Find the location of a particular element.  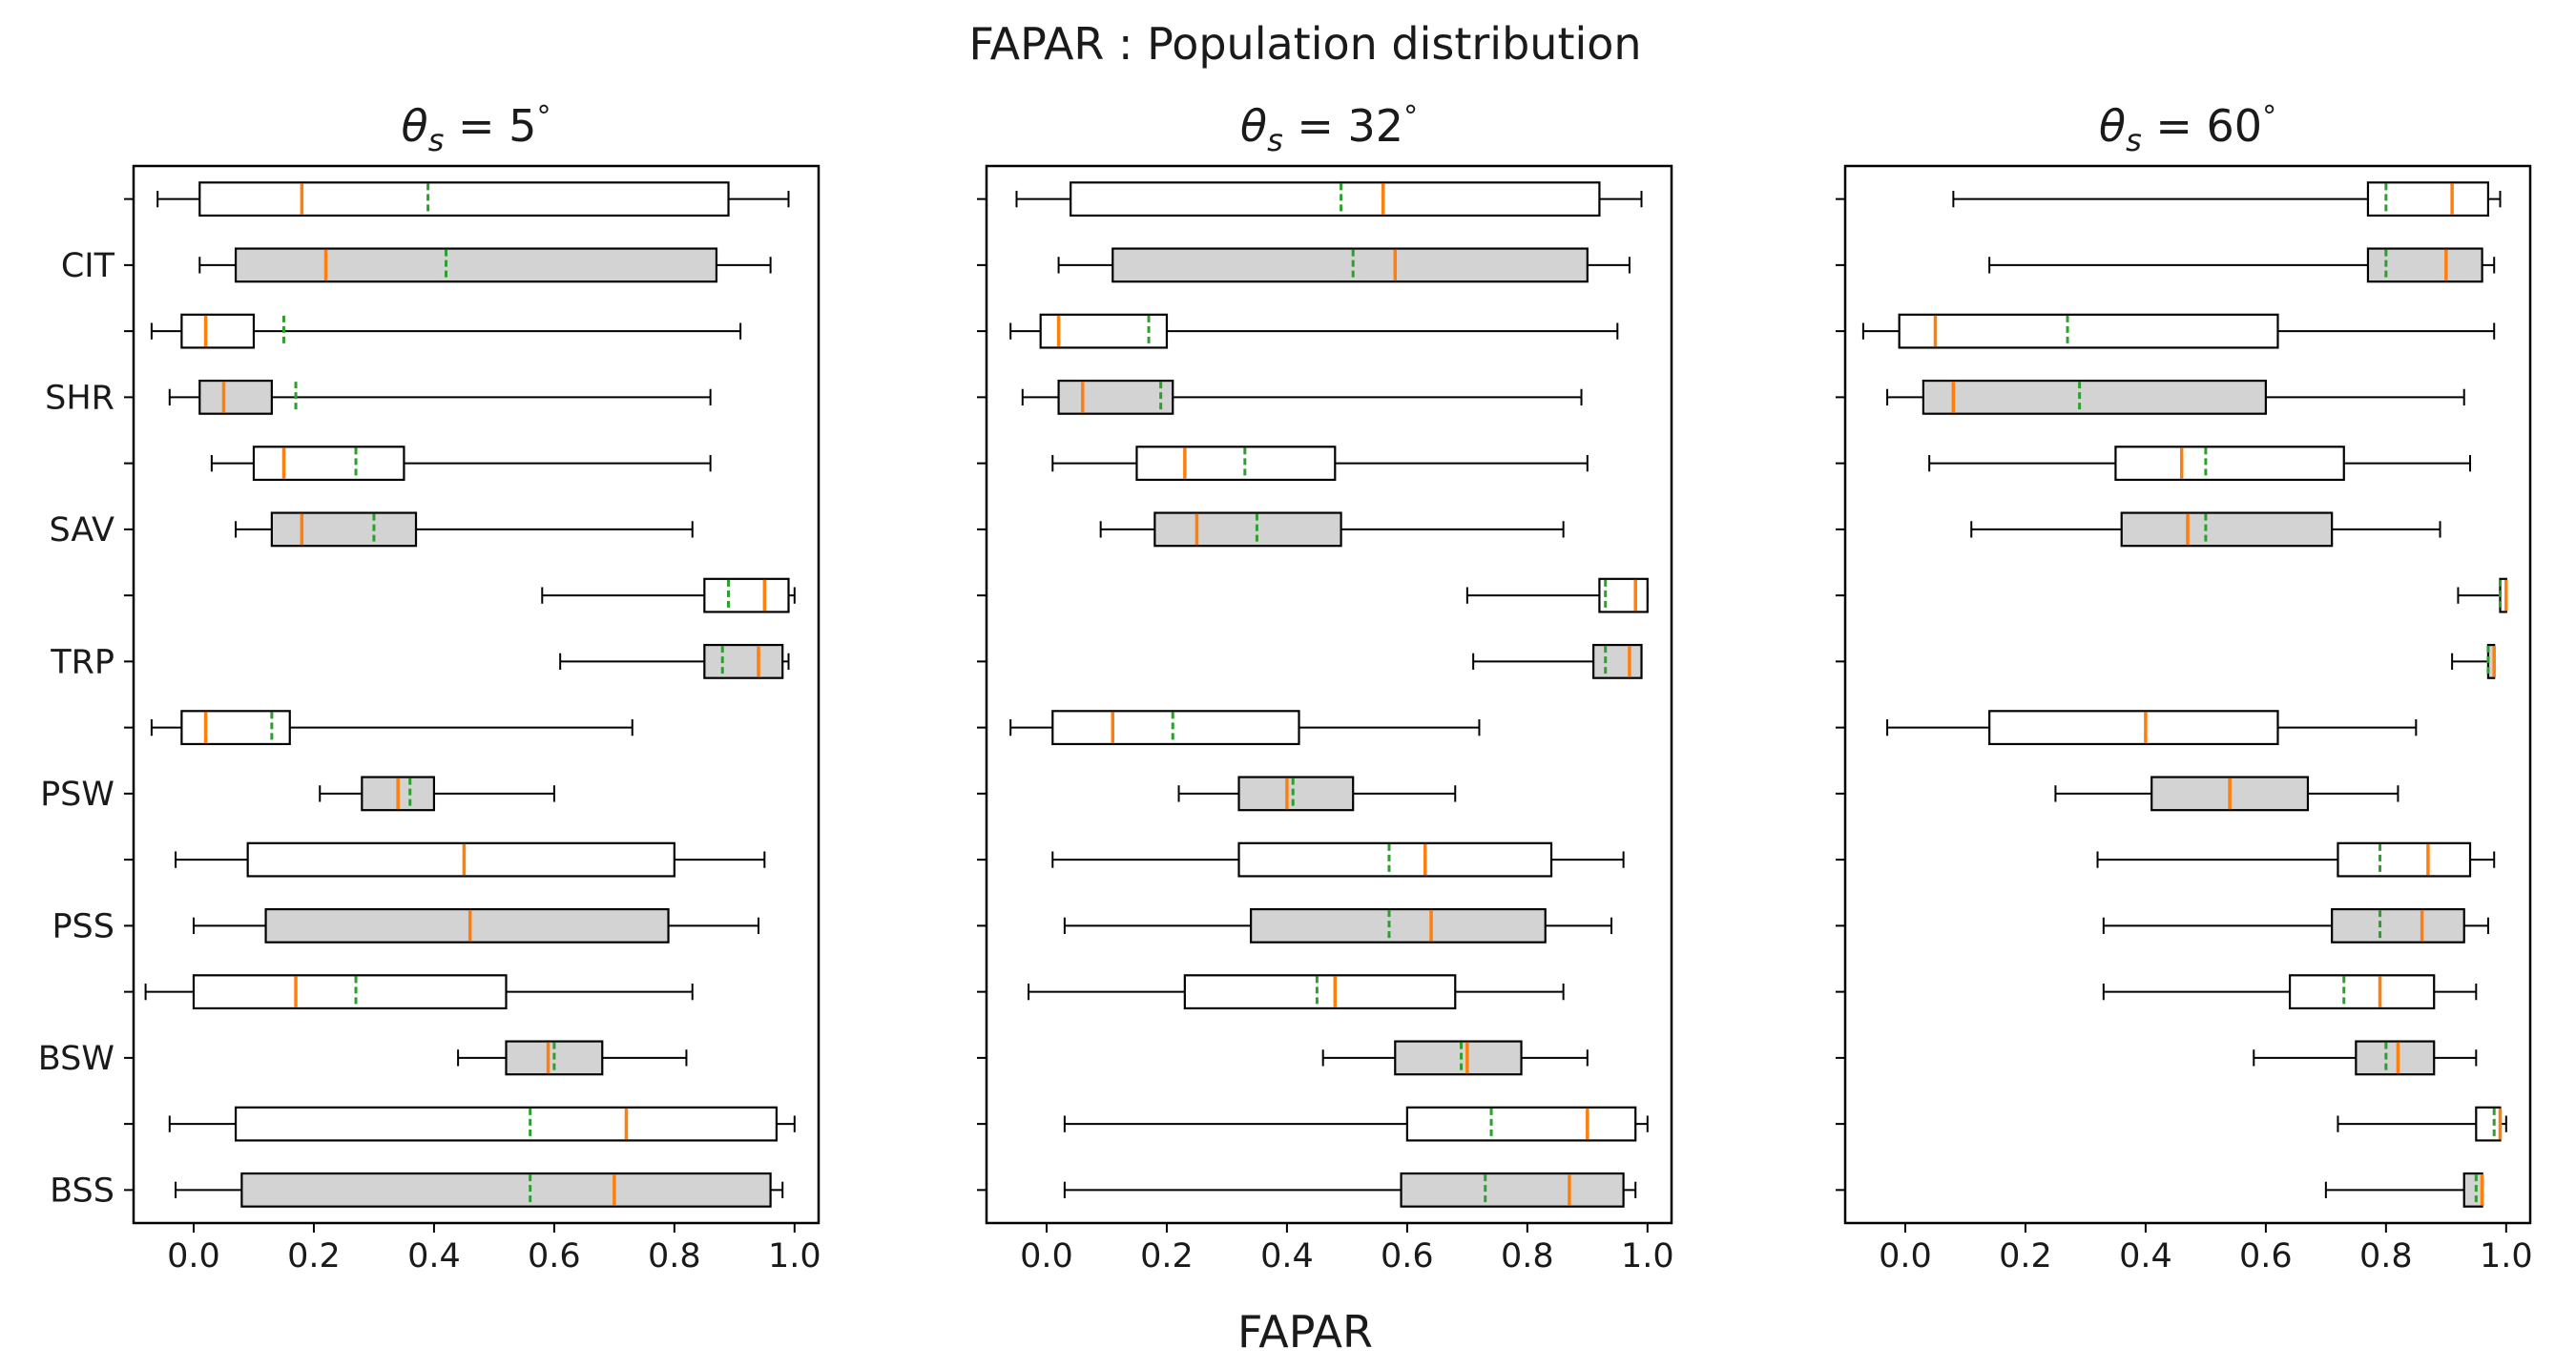

panel-title-symbol: θ is located at coordinates (1253, 126).